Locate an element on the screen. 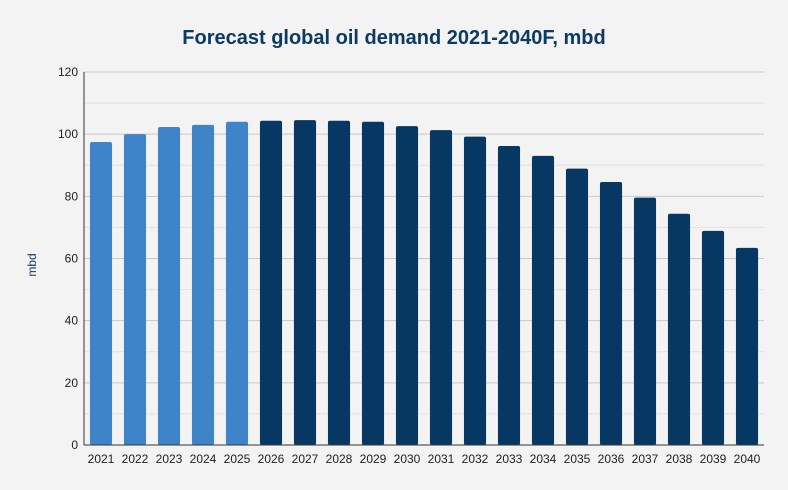 This screenshot has width=788, height=490. x-tick-label: 2038 is located at coordinates (679, 459).